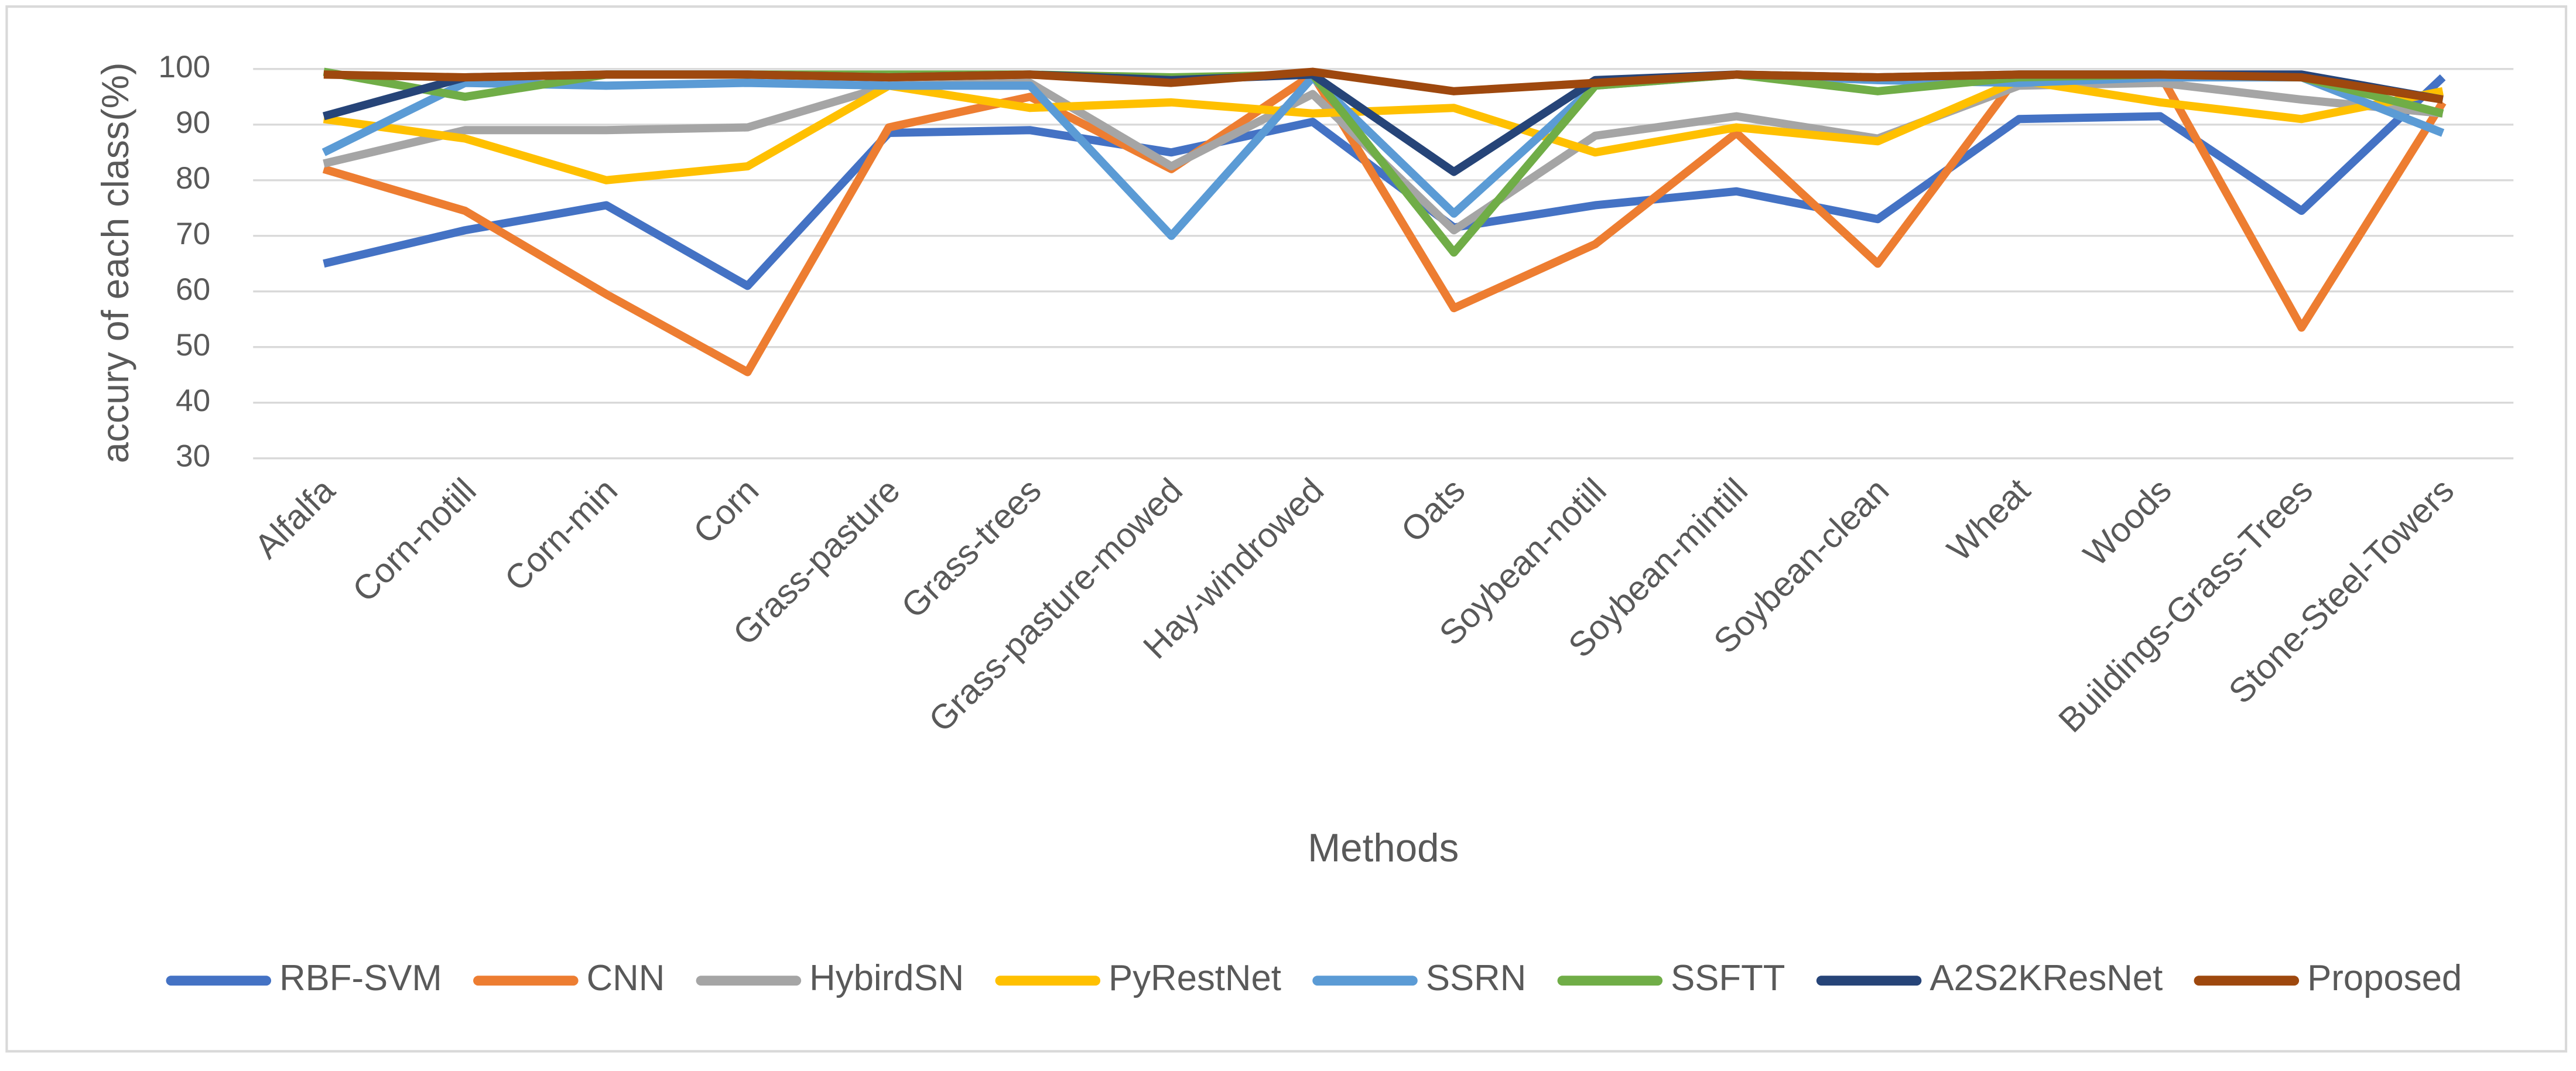 This screenshot has width=2576, height=1071. I want to click on legend-label: A2S2KResNet, so click(2046, 978).